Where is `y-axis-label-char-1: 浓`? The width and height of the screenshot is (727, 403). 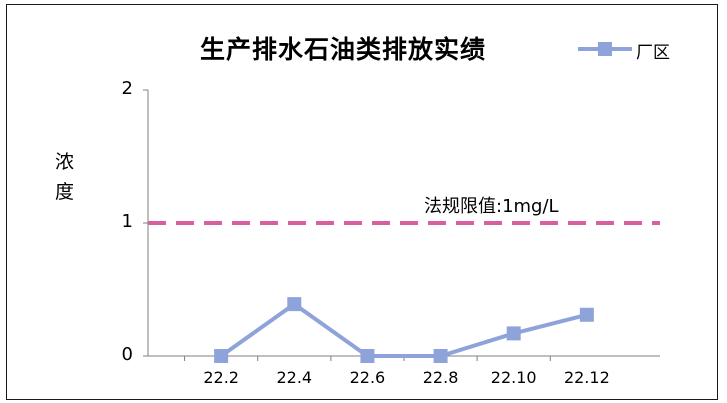
y-axis-label-char-1: 浓 is located at coordinates (65, 162).